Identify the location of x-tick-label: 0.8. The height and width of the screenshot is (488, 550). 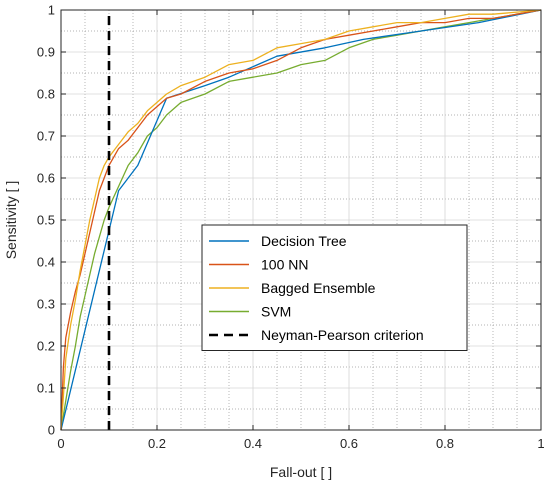
(445, 443).